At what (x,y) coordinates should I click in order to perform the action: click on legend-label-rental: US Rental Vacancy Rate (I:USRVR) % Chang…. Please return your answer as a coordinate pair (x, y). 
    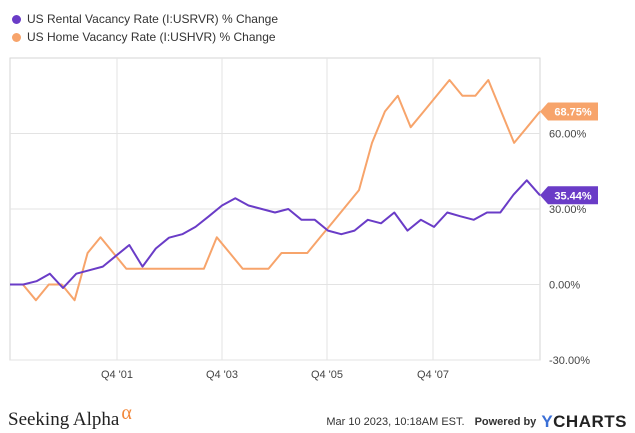
    Looking at the image, I should click on (152, 19).